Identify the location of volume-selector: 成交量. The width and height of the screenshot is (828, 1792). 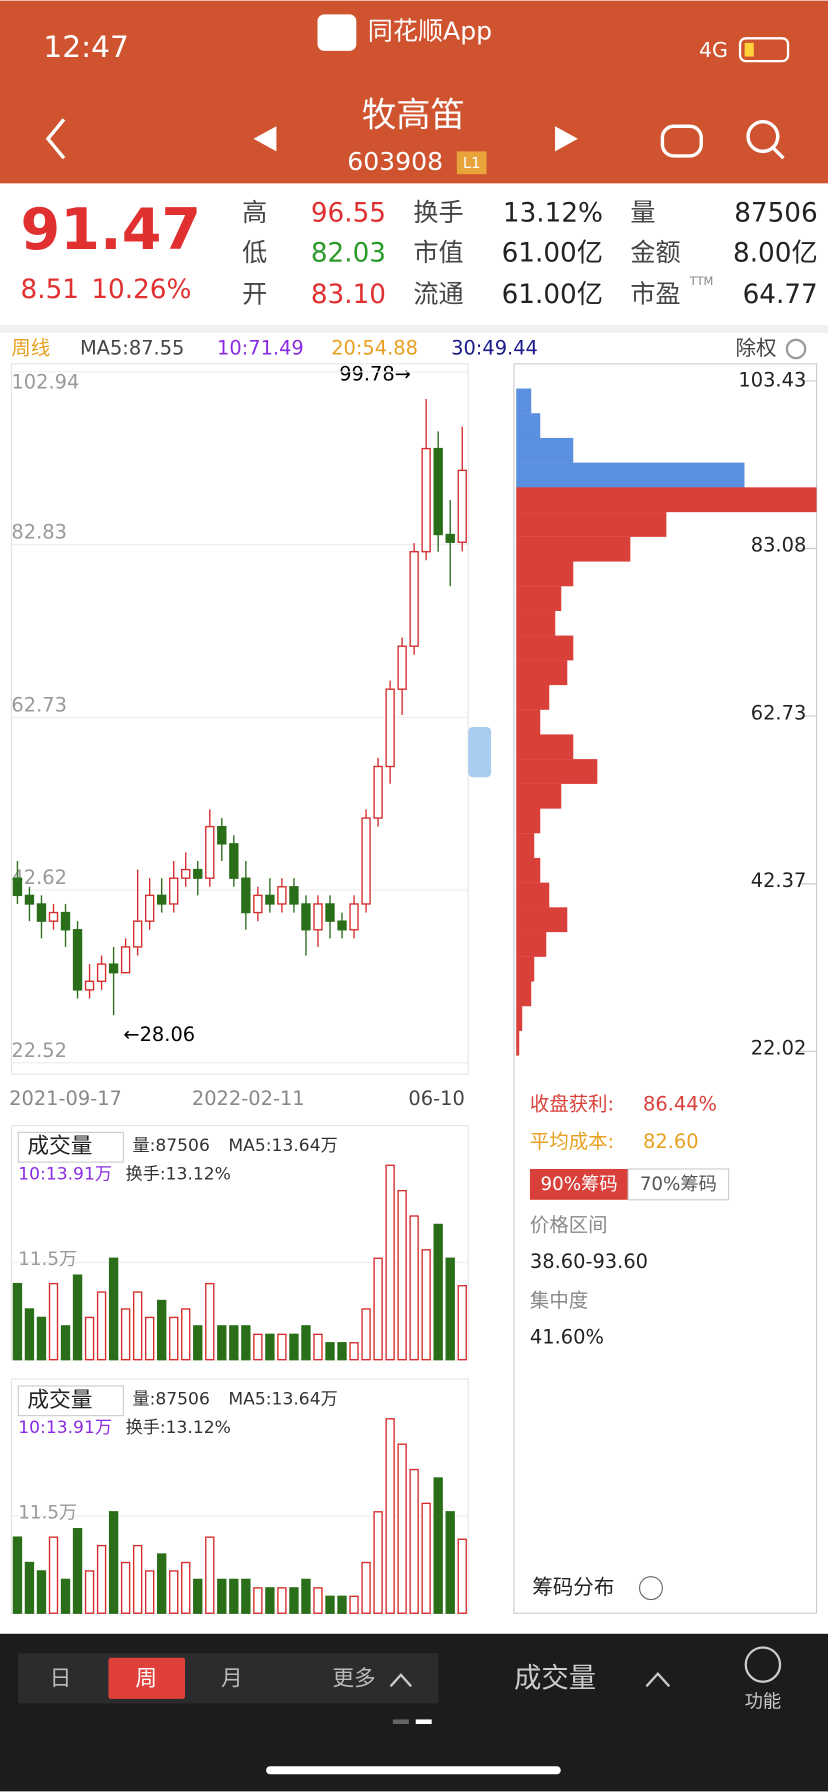
(59, 1400).